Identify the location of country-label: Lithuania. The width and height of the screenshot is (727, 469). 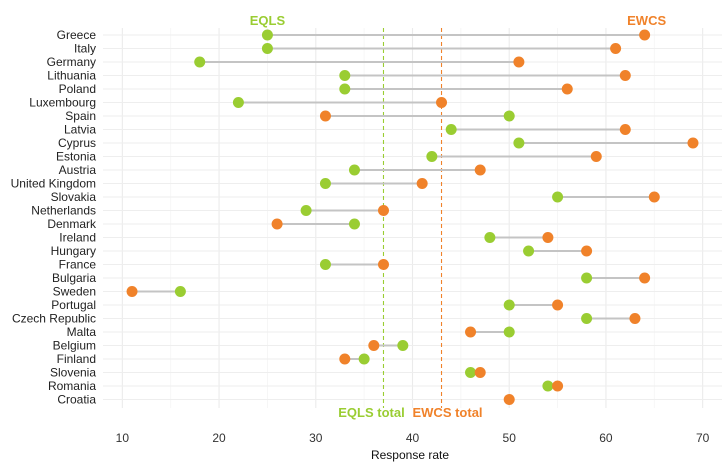
(71, 76).